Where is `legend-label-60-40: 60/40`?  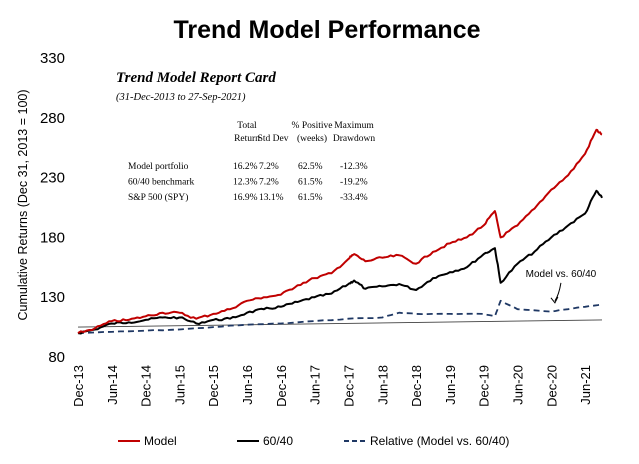 legend-label-60-40: 60/40 is located at coordinates (278, 441).